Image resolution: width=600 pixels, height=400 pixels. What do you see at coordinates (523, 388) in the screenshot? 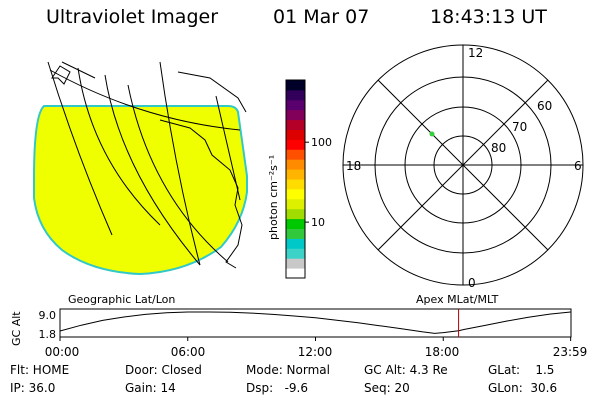
I see `status-glon: GLon: 30.6` at bounding box center [523, 388].